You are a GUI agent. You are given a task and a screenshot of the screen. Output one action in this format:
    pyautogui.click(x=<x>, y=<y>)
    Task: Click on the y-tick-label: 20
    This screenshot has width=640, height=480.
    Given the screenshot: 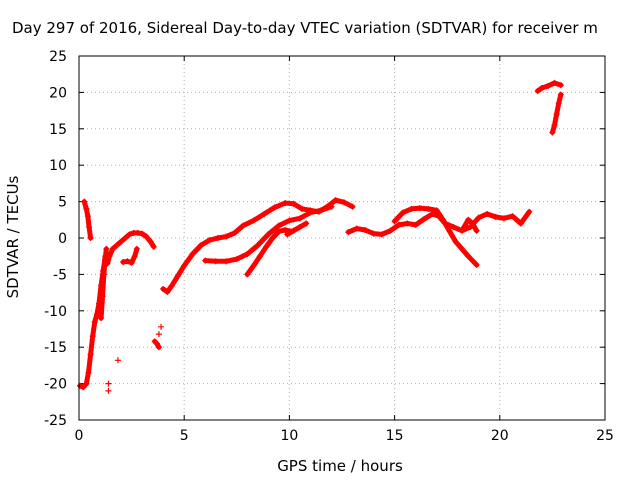 What is the action you would take?
    pyautogui.click(x=58, y=93)
    